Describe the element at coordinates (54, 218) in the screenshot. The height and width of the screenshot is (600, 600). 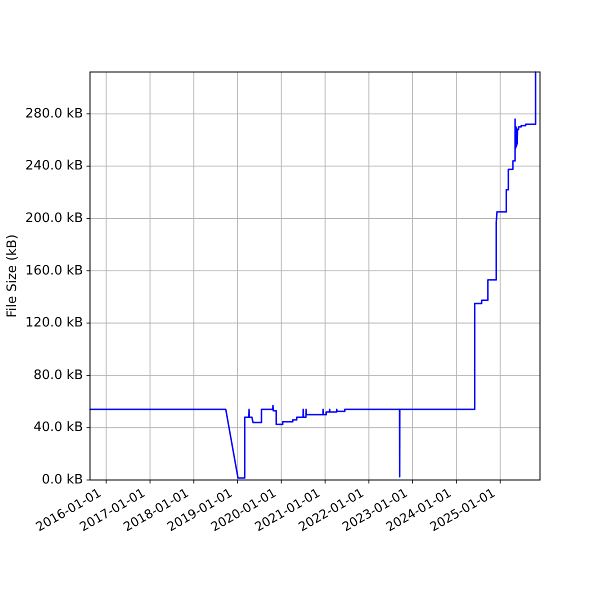
I see `y-tick-label: 200.0 kB` at that location.